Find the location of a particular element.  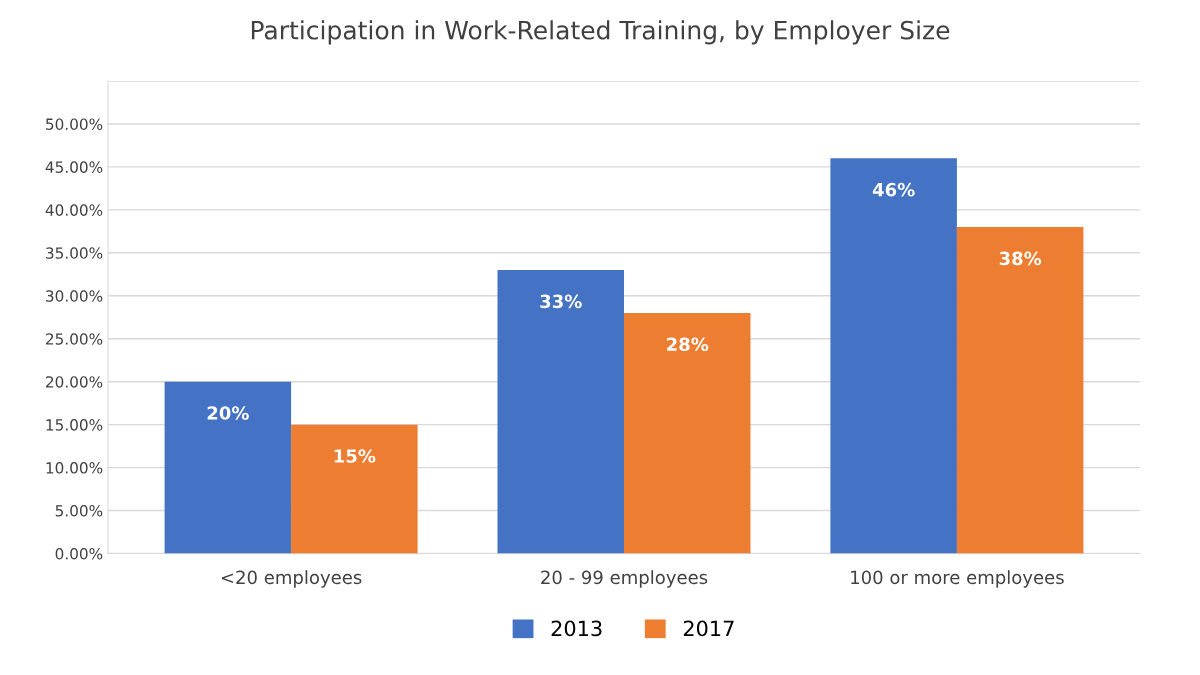

data-label: 15% is located at coordinates (355, 456).